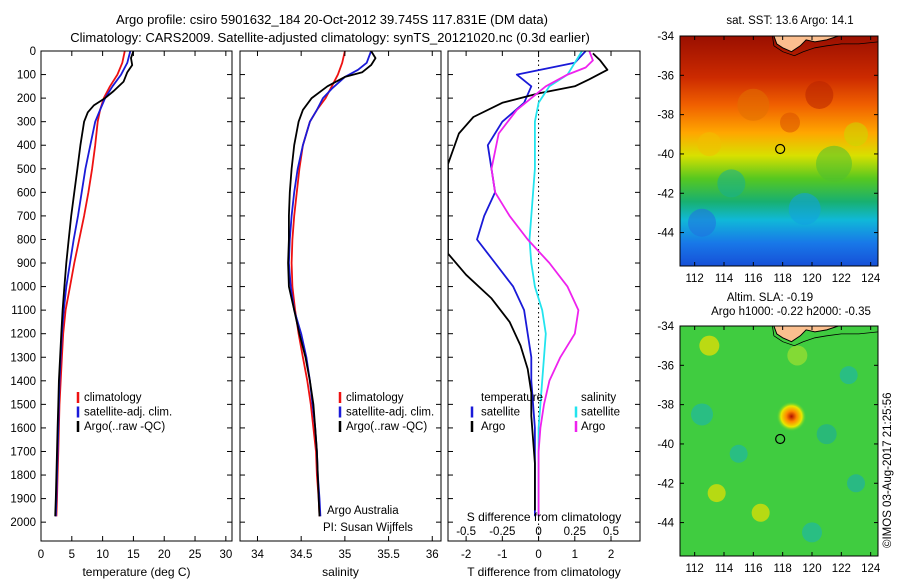 The height and width of the screenshot is (580, 900). What do you see at coordinates (502, 555) in the screenshot?
I see `x-tick-label: -1` at bounding box center [502, 555].